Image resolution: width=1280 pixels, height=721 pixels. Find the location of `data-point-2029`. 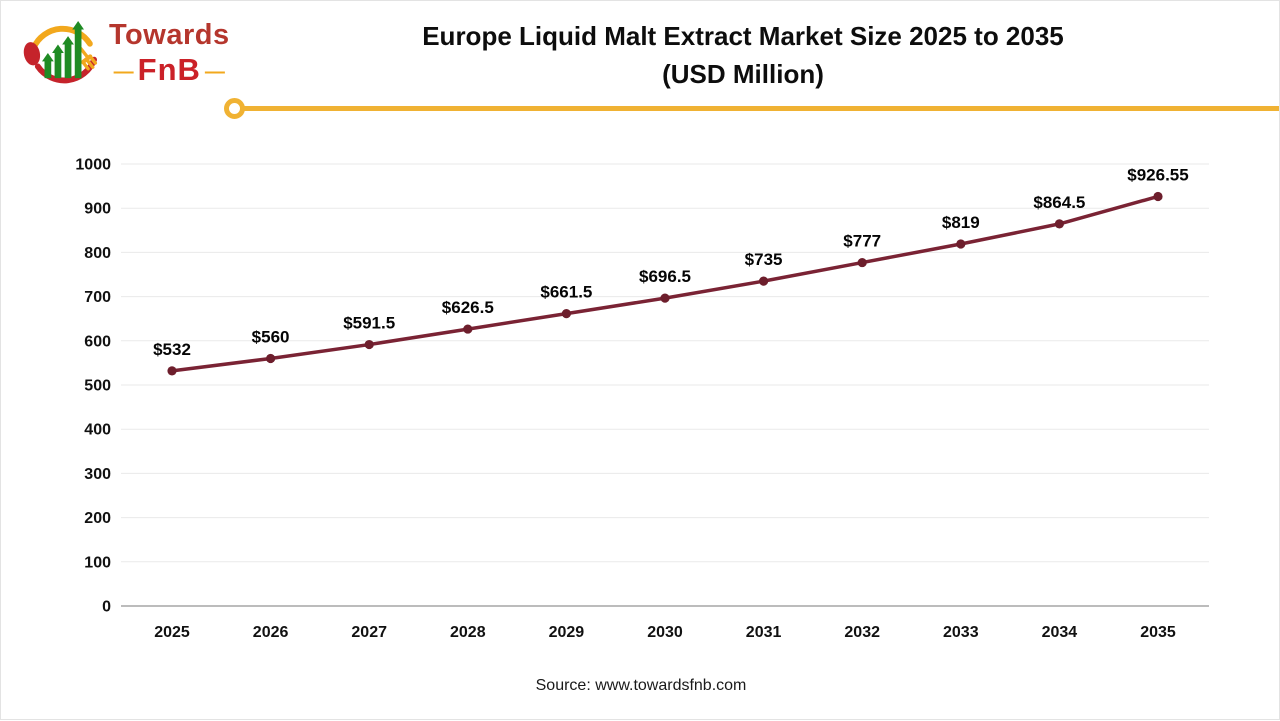

data-point-2029 is located at coordinates (566, 314).